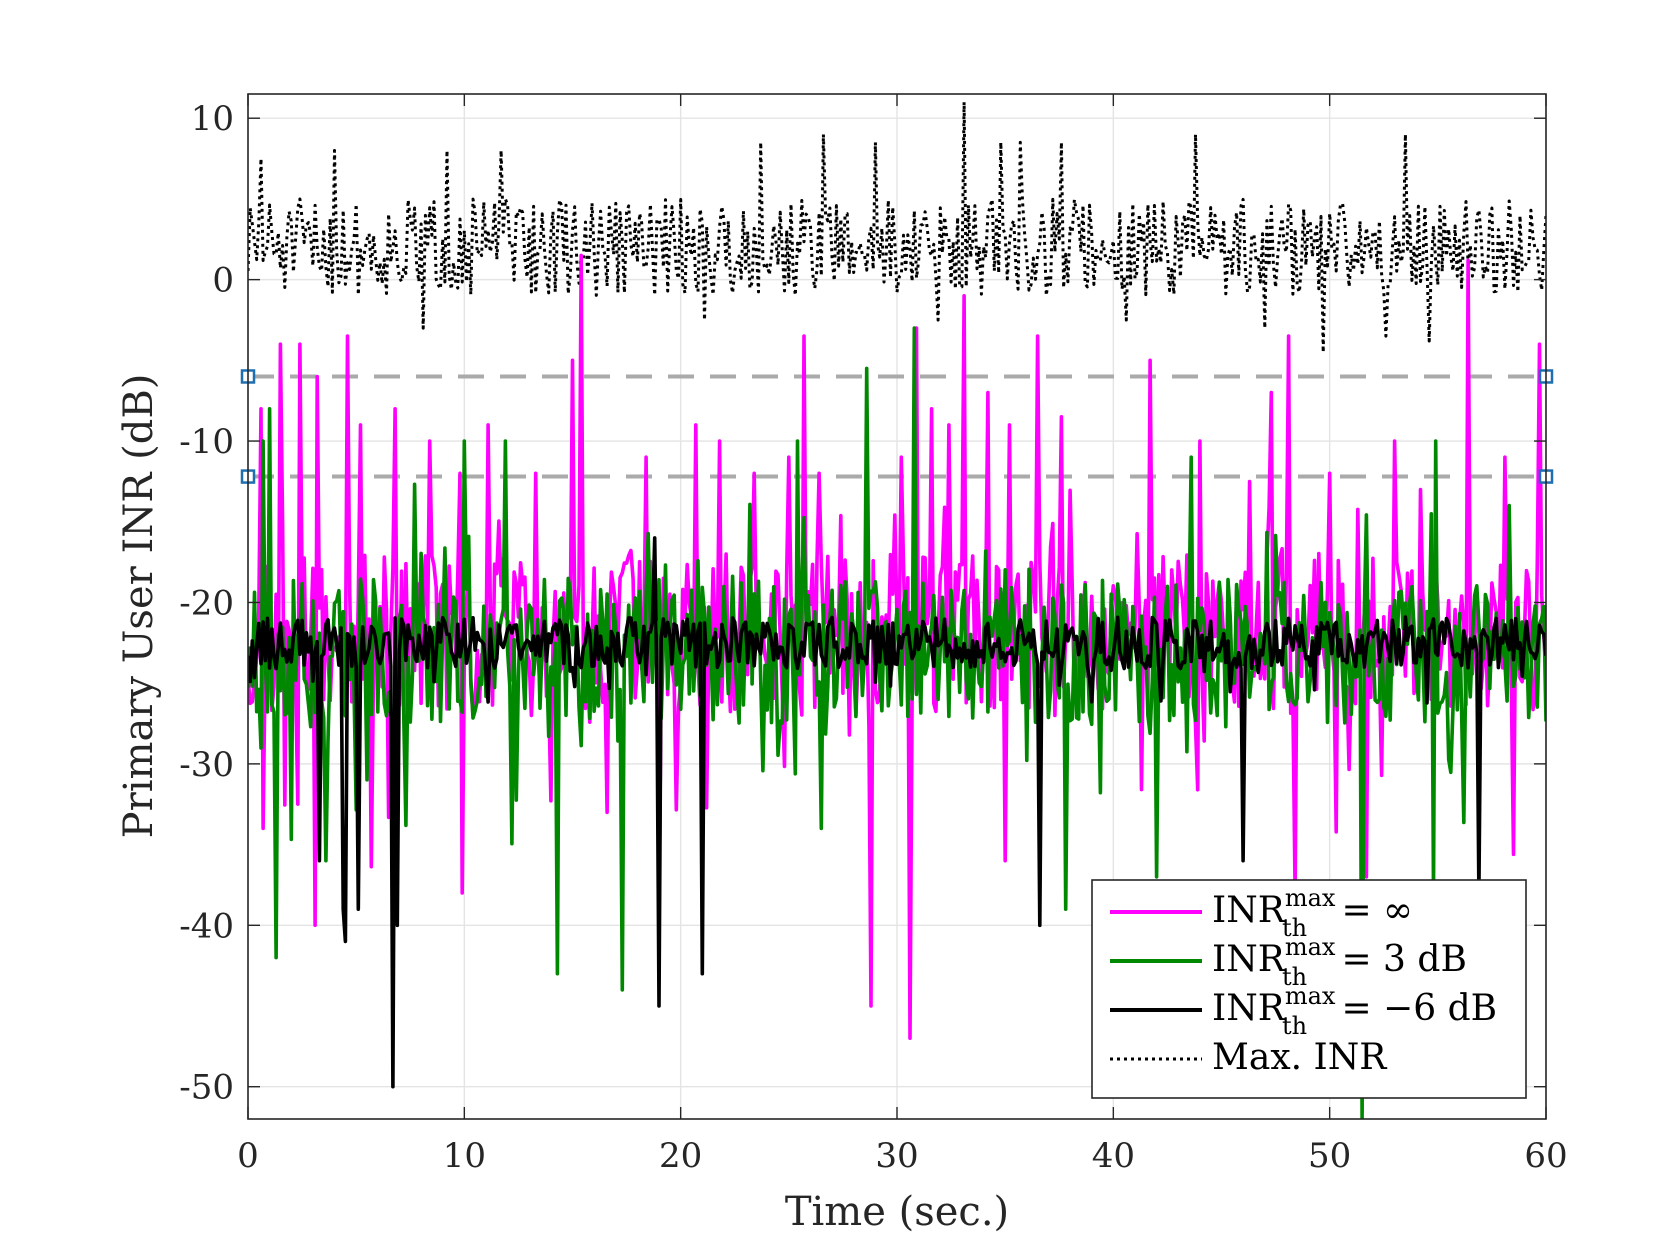 This screenshot has height=1246, width=1661. What do you see at coordinates (139, 606) in the screenshot?
I see `y-axis-title: Primary User INR (dB)` at bounding box center [139, 606].